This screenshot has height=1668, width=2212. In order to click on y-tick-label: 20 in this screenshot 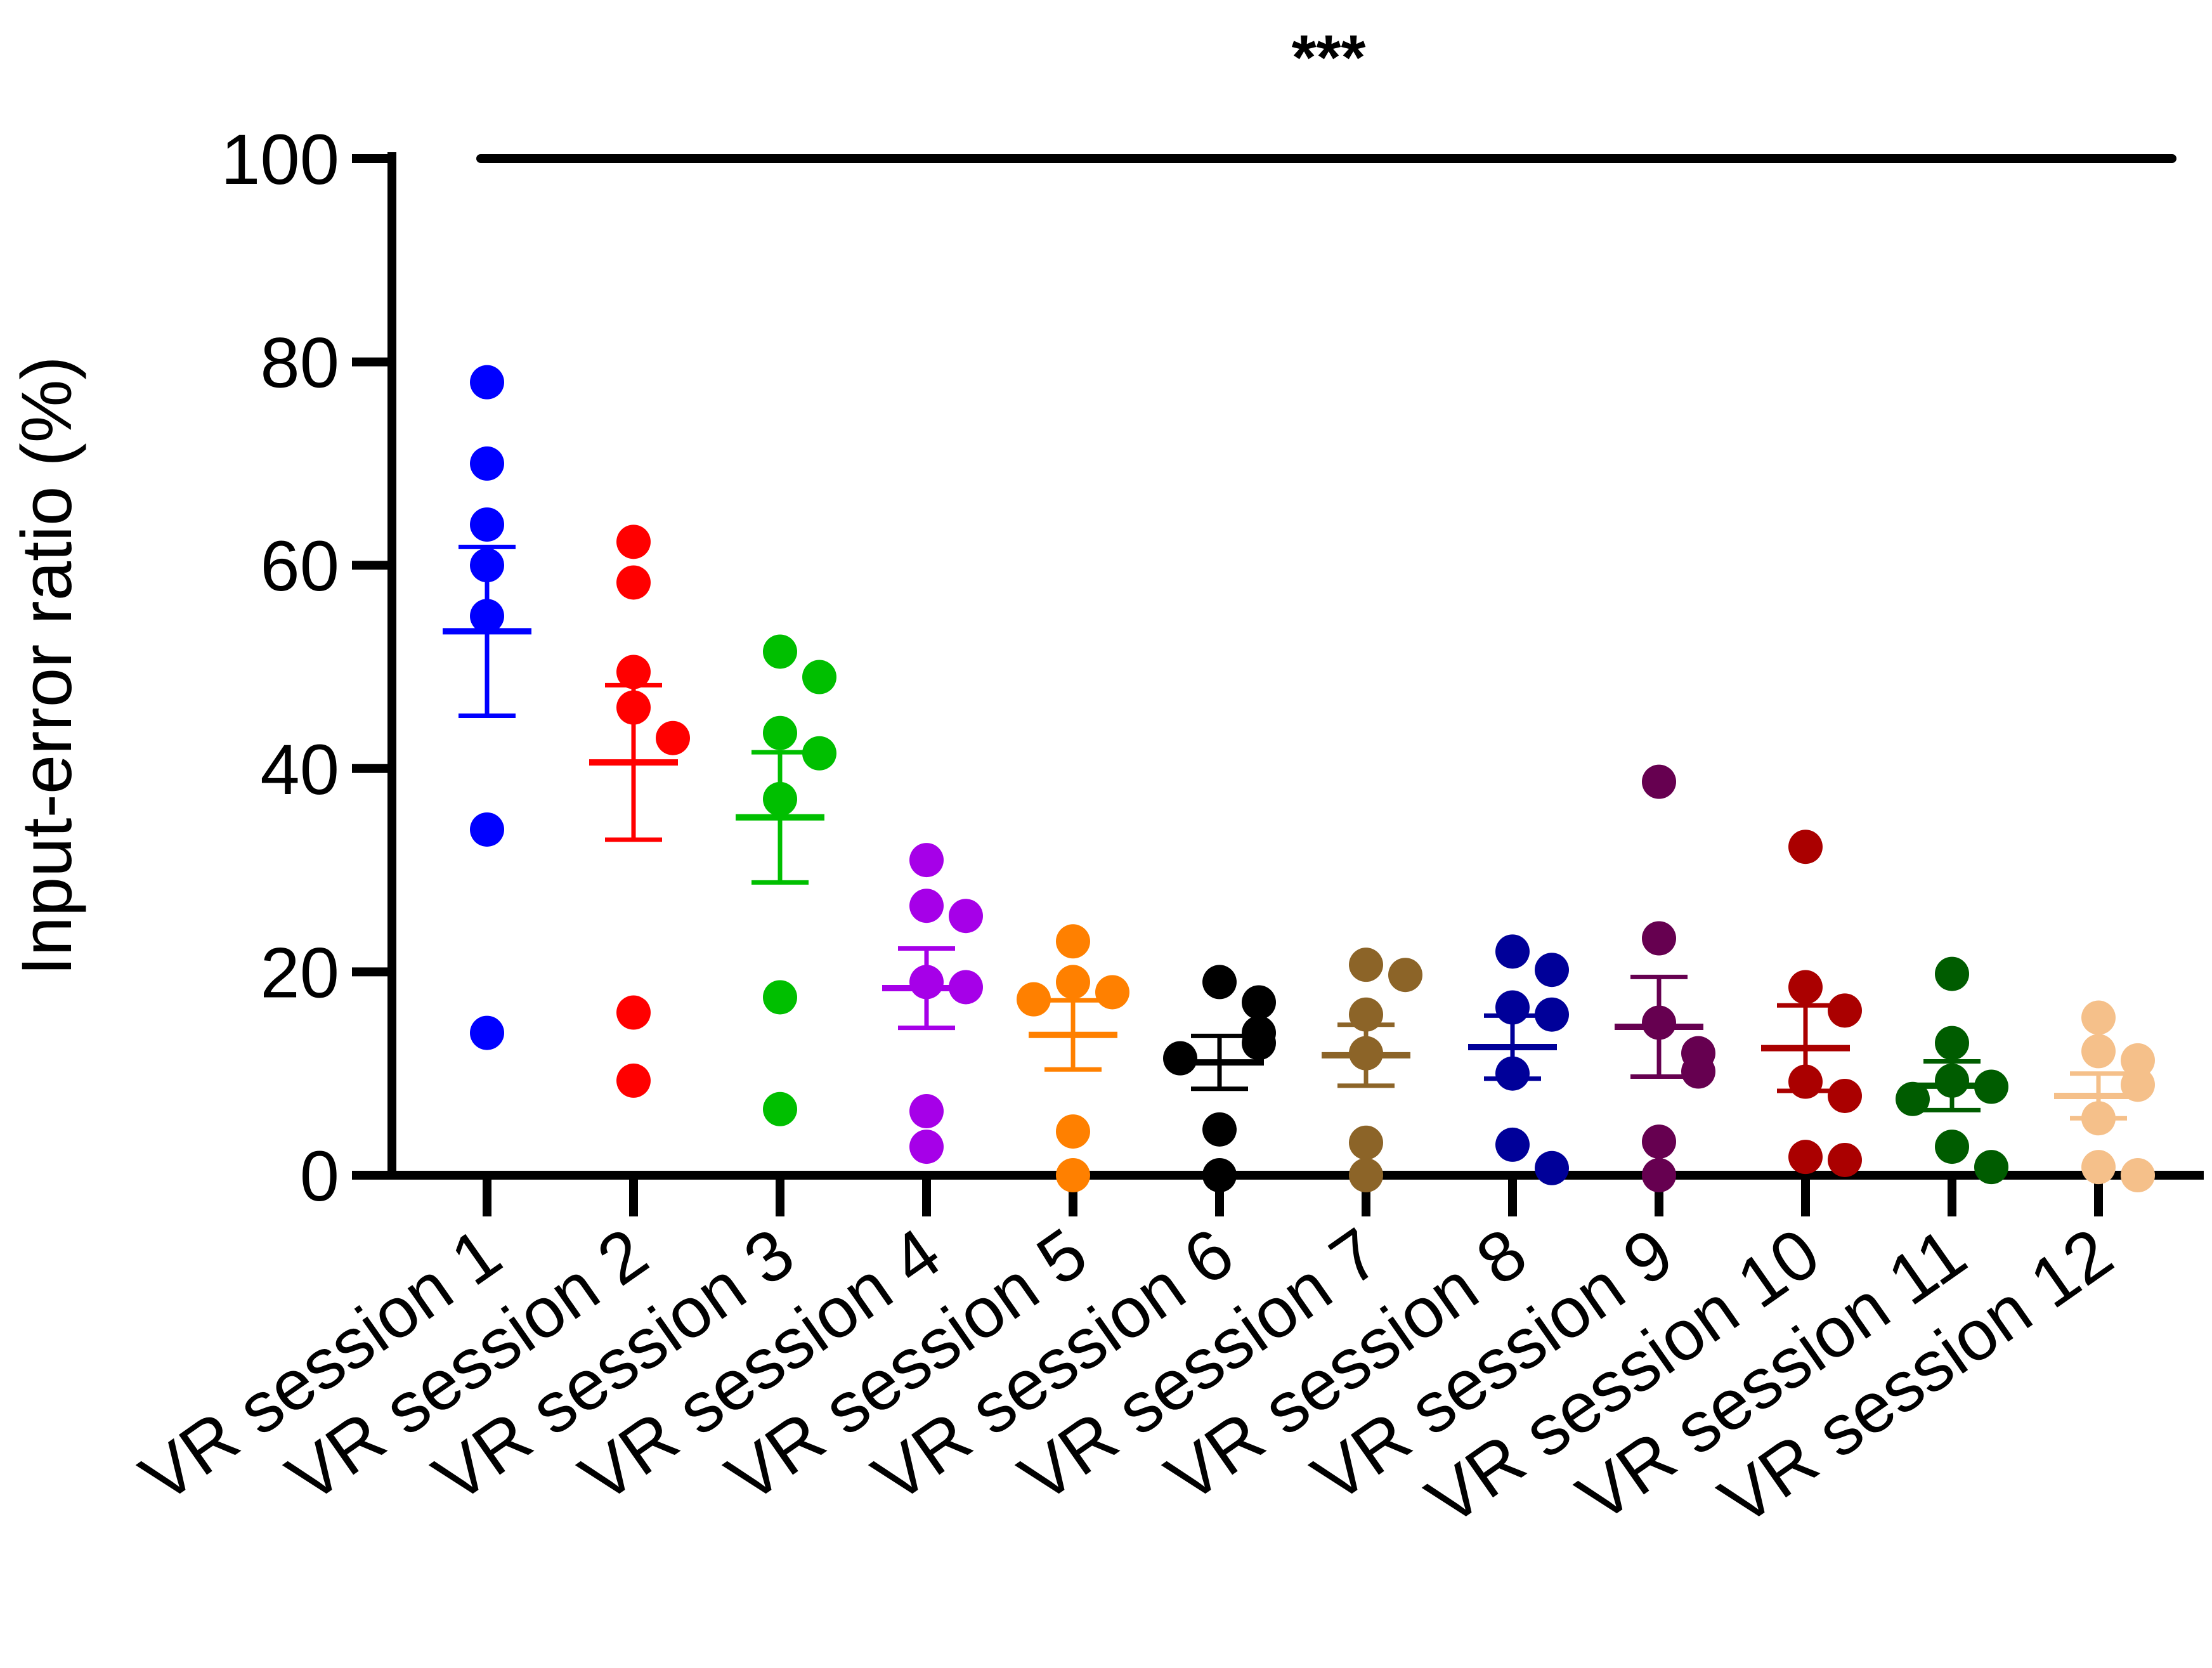, I will do `click(299, 973)`.